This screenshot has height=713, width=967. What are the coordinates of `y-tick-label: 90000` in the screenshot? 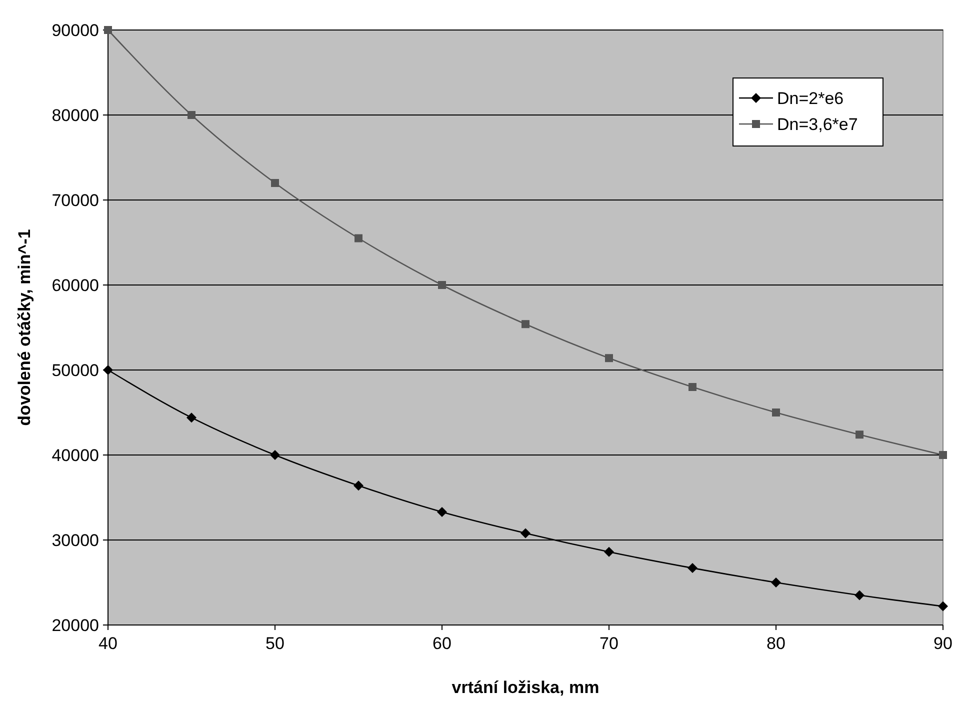 It's located at (75, 30).